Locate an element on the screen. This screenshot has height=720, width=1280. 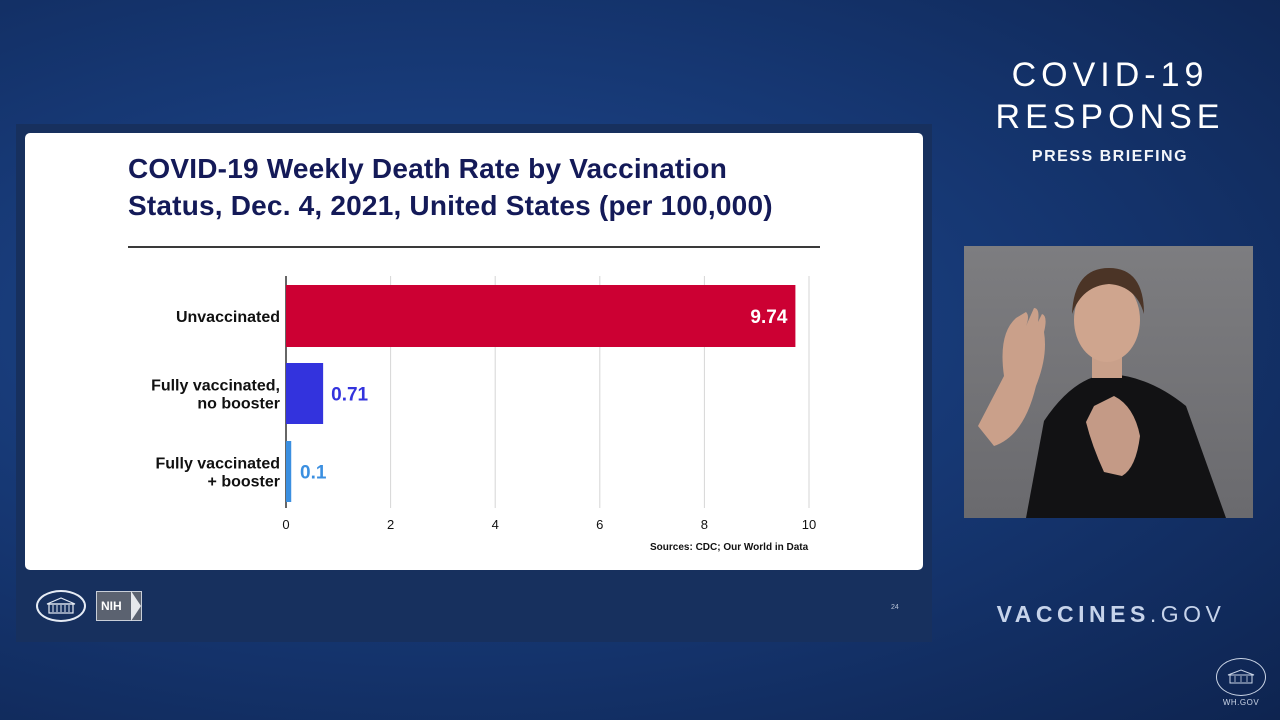
vaccines-gov-url: VACCINES.GOV is located at coordinates (1111, 614).